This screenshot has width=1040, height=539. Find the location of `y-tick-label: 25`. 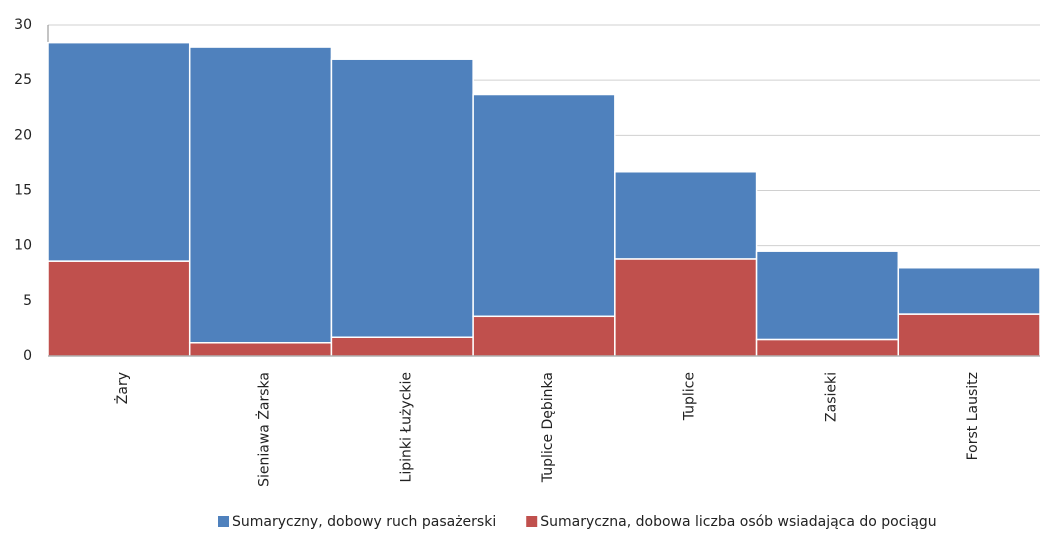

y-tick-label: 25 is located at coordinates (23, 80).